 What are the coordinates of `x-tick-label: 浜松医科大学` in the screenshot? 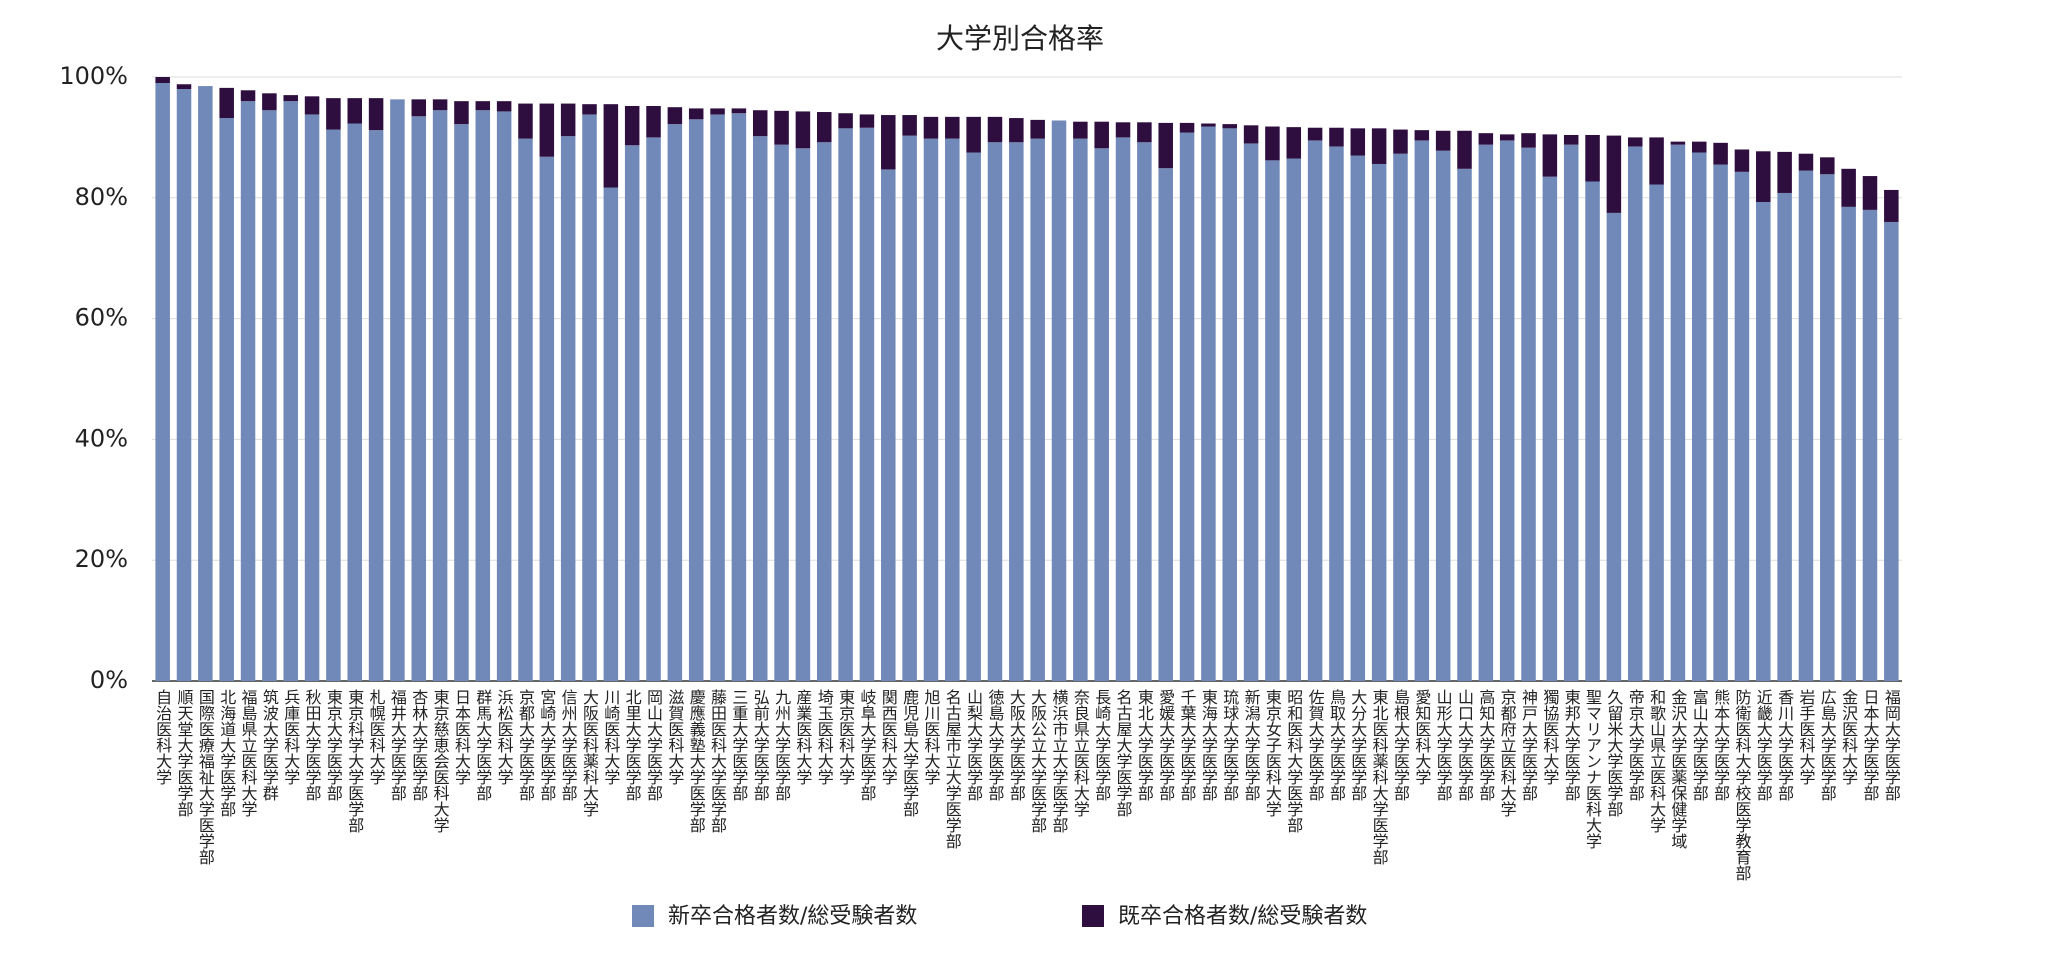 It's located at (504, 737).